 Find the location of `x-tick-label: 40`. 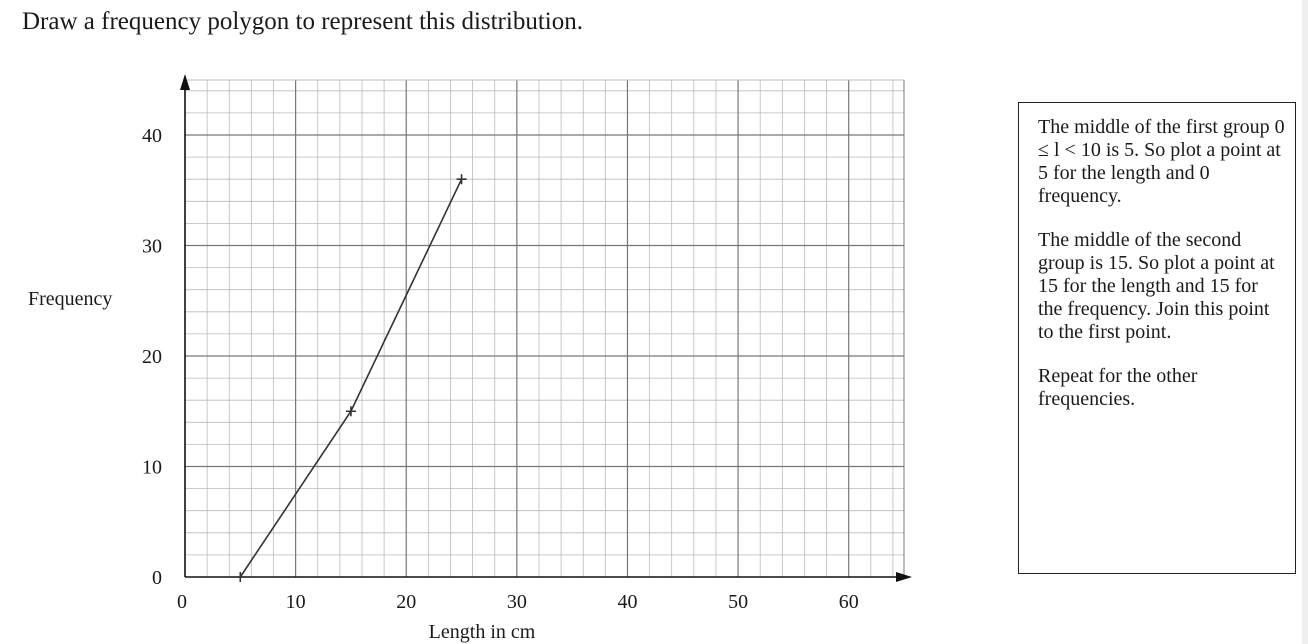

x-tick-label: 40 is located at coordinates (627, 602).